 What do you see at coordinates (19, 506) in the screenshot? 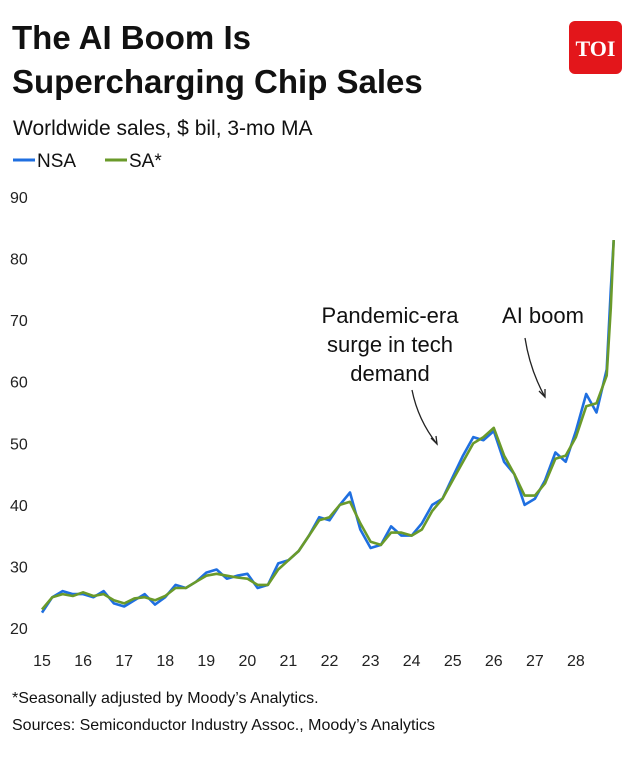
I see `y-tick-label: 40` at bounding box center [19, 506].